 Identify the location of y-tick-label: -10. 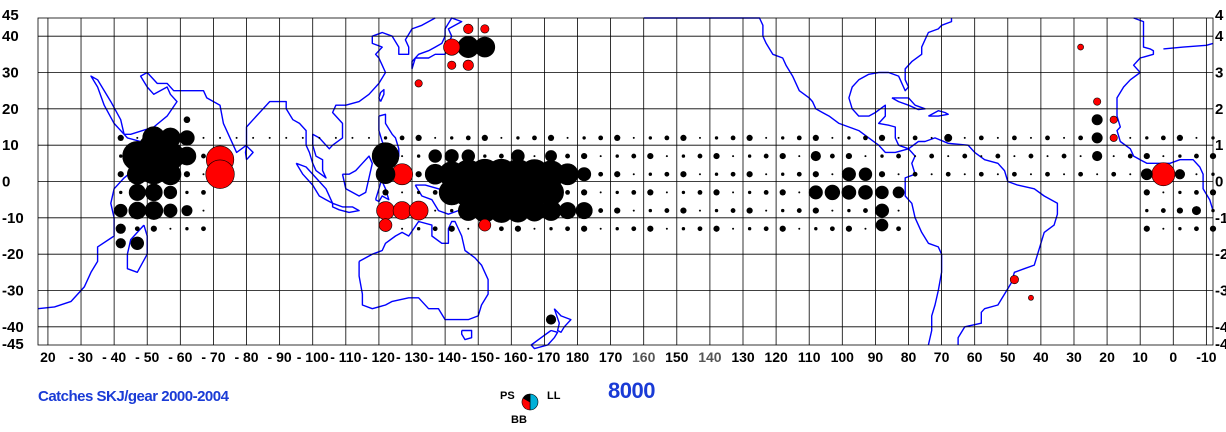
(13, 218).